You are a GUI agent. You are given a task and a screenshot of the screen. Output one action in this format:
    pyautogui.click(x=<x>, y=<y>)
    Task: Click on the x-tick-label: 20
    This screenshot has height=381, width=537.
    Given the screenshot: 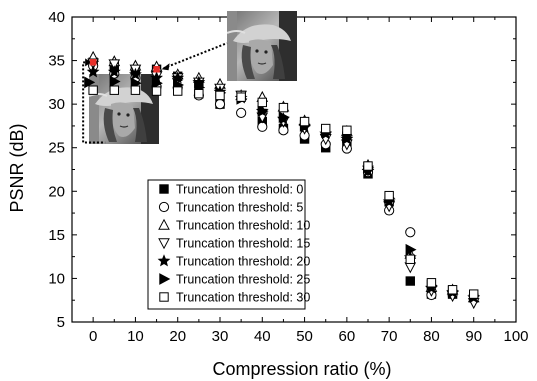 What is the action you would take?
    pyautogui.click(x=177, y=336)
    